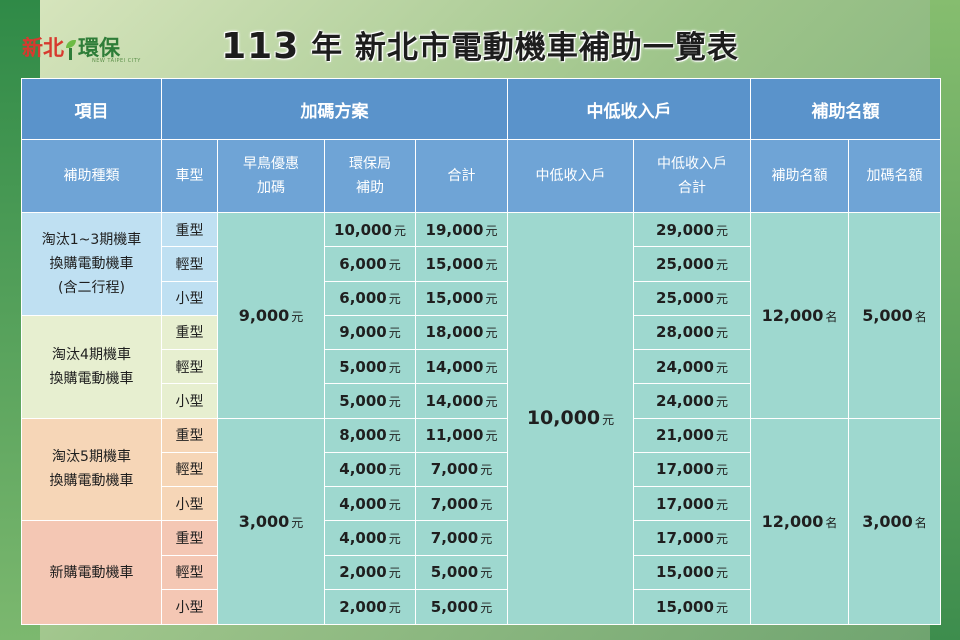  Describe the element at coordinates (454, 332) in the screenshot. I see `total-subsidy-value: 18,000` at that location.